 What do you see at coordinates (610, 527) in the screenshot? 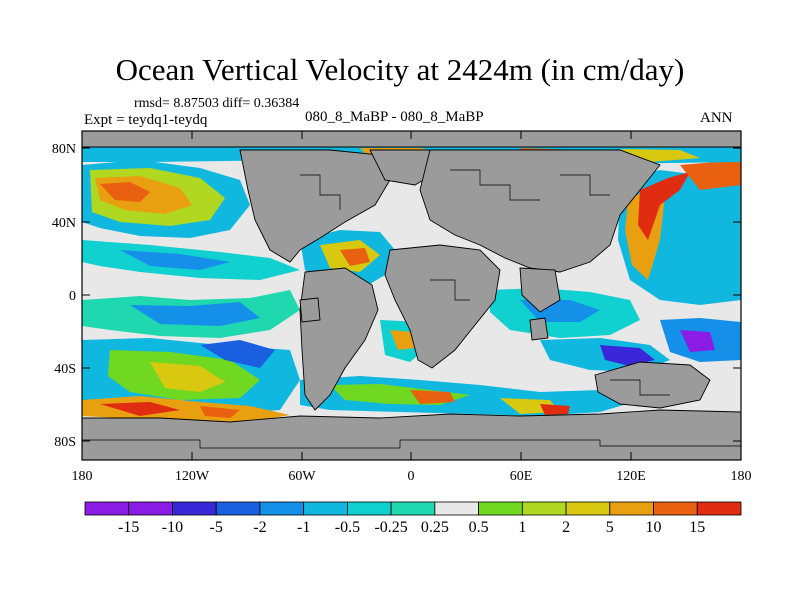
I see `colorbar-label: 5` at bounding box center [610, 527].